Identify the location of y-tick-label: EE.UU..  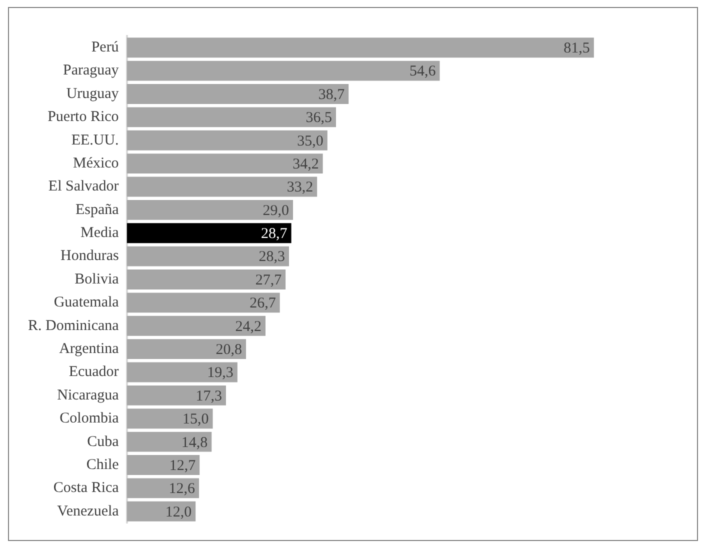
(95, 140).